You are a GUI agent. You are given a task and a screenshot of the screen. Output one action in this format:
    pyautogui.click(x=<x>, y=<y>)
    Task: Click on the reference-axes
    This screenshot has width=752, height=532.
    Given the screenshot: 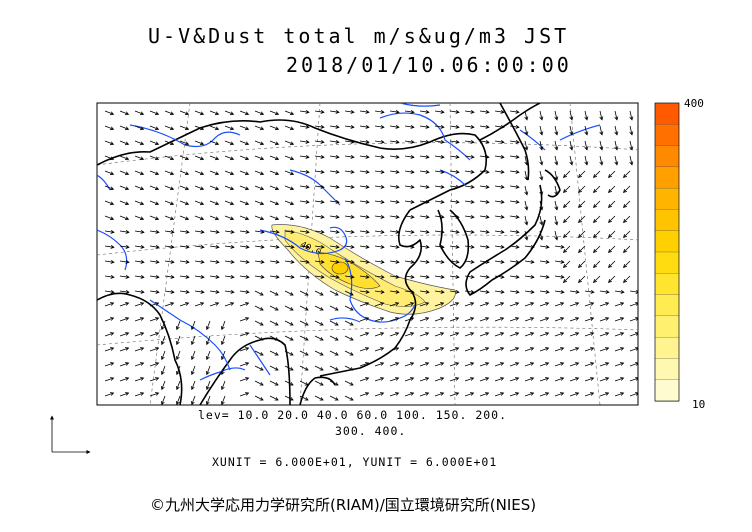 What is the action you would take?
    pyautogui.click(x=70, y=434)
    